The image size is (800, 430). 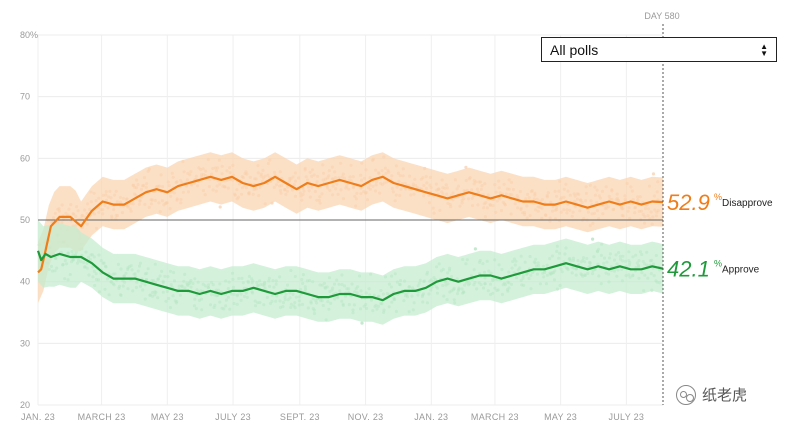 I want to click on x-tick-label: SEPT. 23, so click(x=300, y=417).